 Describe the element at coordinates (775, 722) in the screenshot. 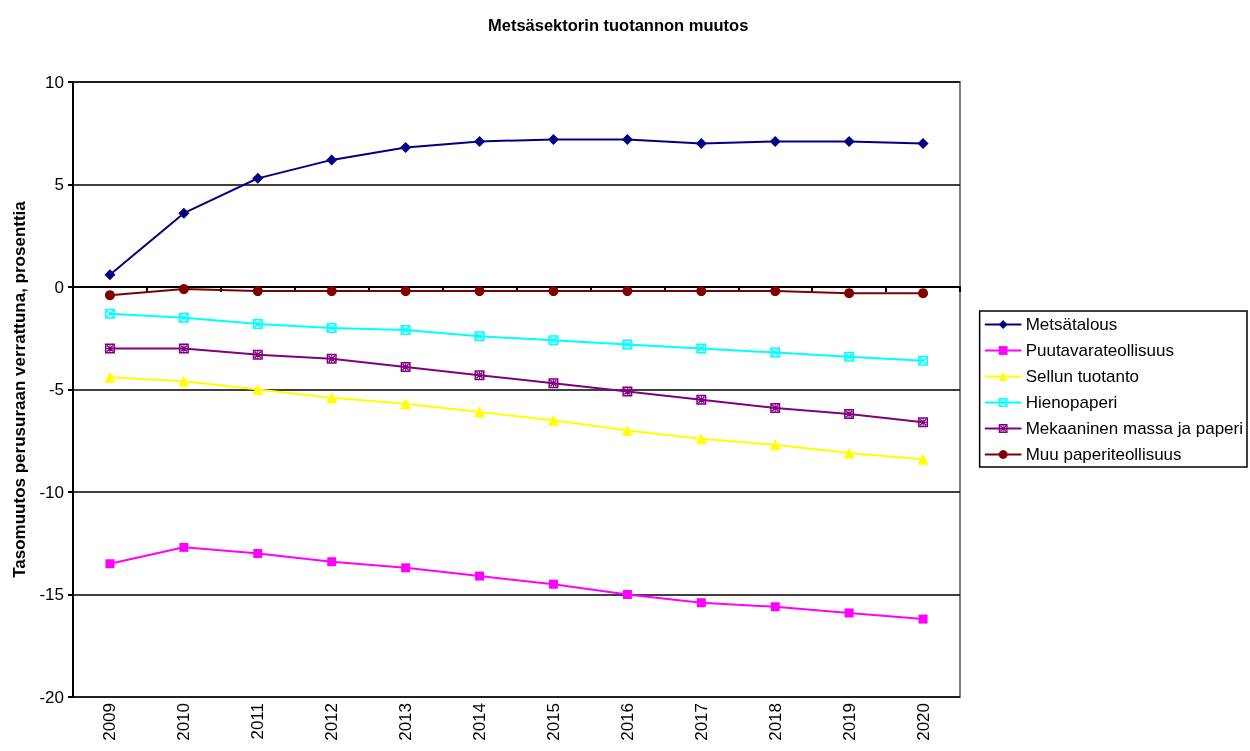

I see `x-tick-label: 2018` at that location.